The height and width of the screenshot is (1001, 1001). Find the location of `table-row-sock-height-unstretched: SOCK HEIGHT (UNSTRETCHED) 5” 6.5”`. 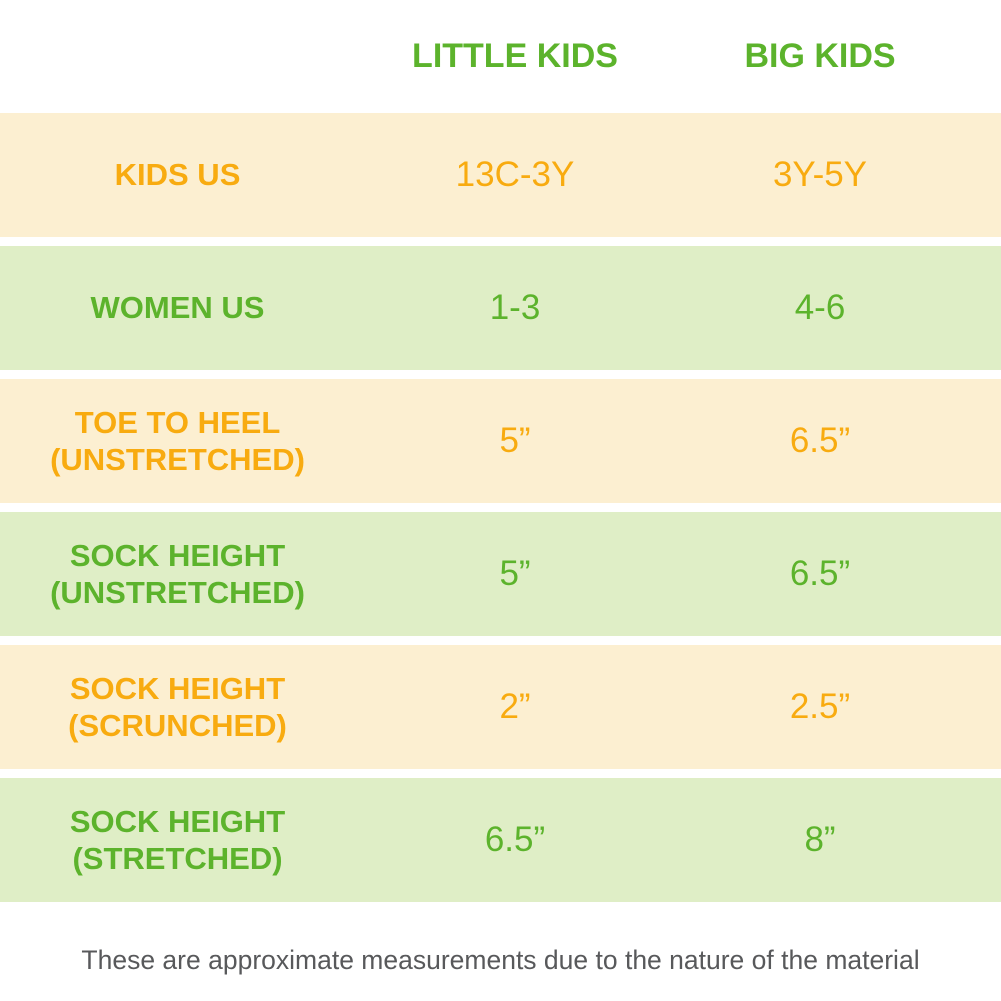

table-row-sock-height-unstretched: SOCK HEIGHT (UNSTRETCHED) 5” 6.5” is located at coordinates (500, 574).